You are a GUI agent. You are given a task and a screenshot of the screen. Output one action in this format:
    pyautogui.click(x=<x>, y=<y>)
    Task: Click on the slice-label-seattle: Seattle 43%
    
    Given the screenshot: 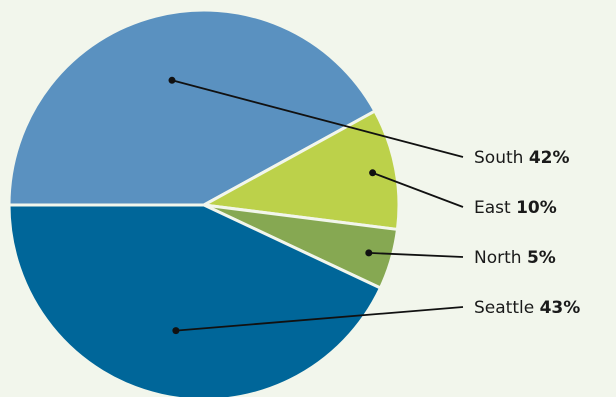 What is the action you would take?
    pyautogui.click(x=527, y=308)
    